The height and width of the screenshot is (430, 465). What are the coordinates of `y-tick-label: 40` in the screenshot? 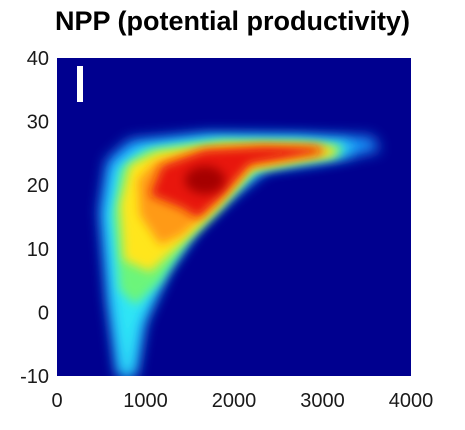 It's located at (38, 59).